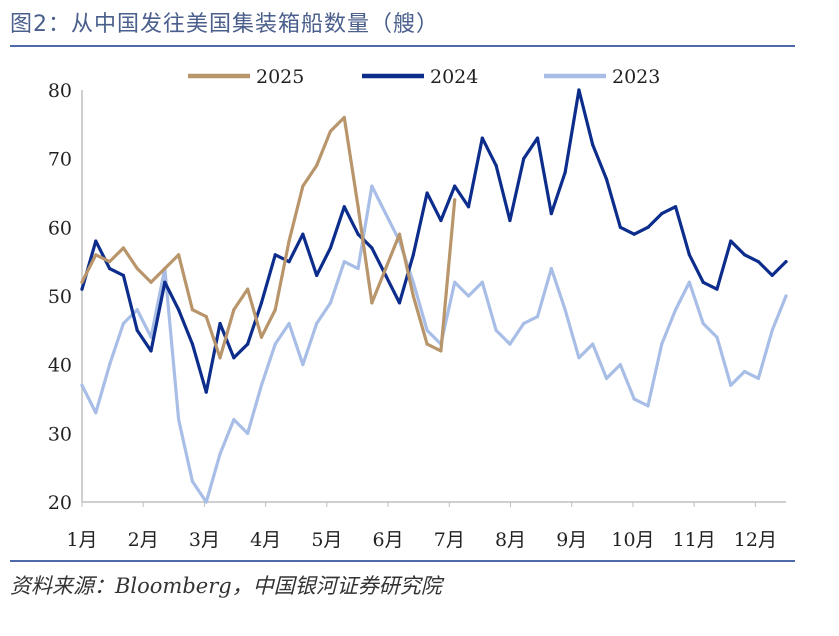  I want to click on legend: 2025 2024 2023, so click(424, 77).